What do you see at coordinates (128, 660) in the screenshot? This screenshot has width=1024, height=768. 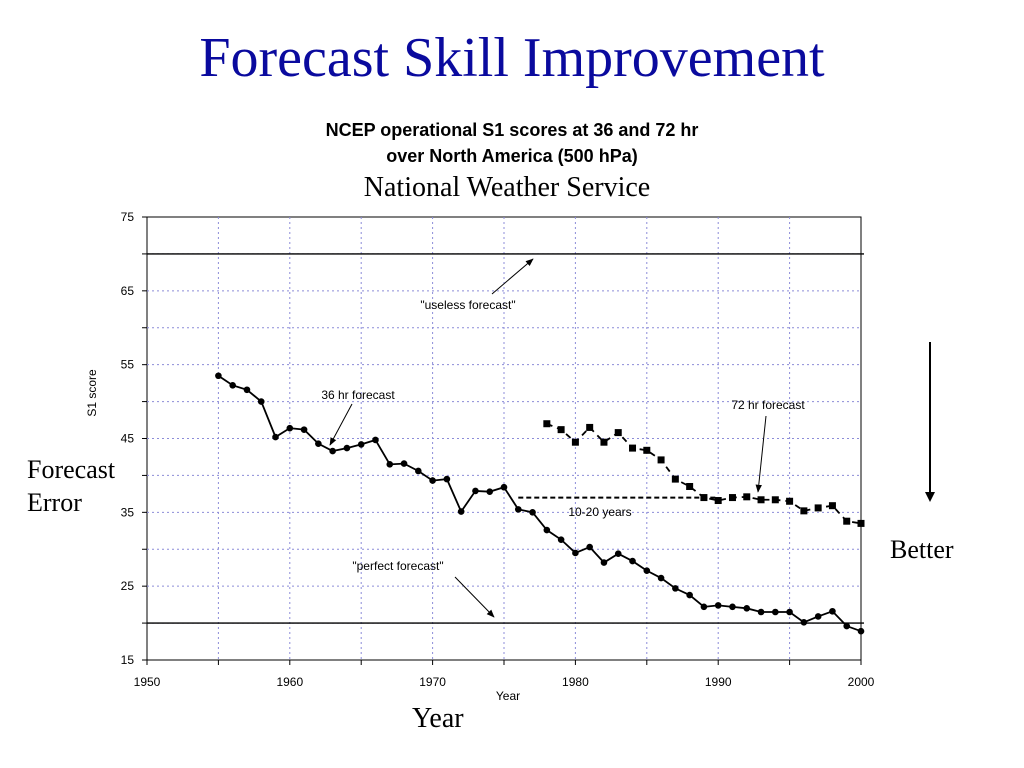 I see `y-tick-label: 15` at bounding box center [128, 660].